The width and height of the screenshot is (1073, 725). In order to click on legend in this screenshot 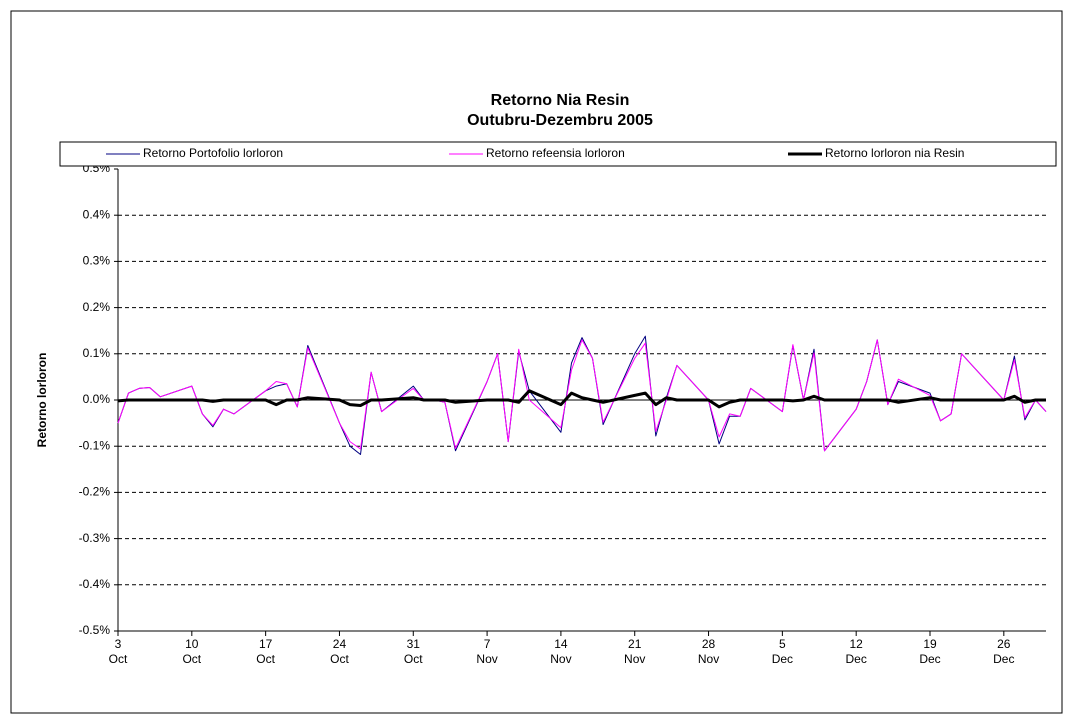, I will do `click(558, 154)`.